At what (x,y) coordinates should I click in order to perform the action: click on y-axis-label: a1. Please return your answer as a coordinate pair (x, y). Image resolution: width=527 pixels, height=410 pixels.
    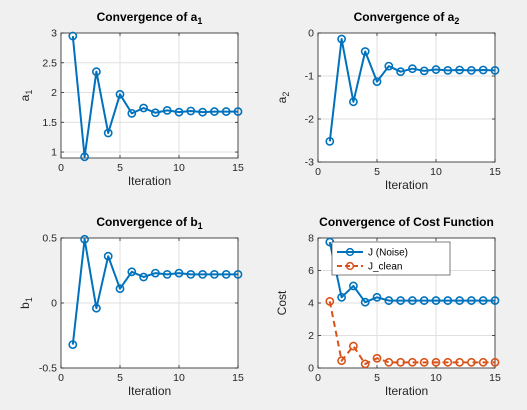
    Looking at the image, I should click on (26, 96).